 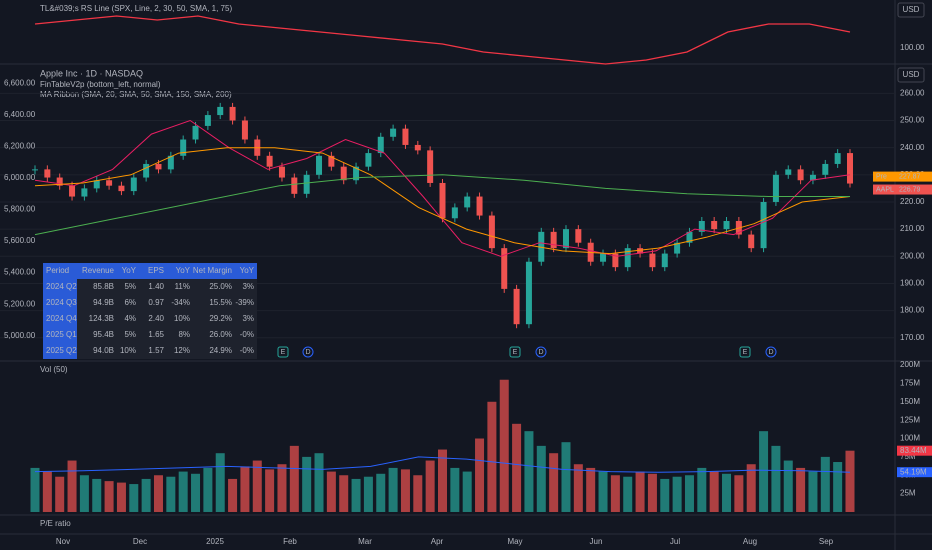 What do you see at coordinates (885, 189) in the screenshot?
I see `price-label-name: AAPL` at bounding box center [885, 189].